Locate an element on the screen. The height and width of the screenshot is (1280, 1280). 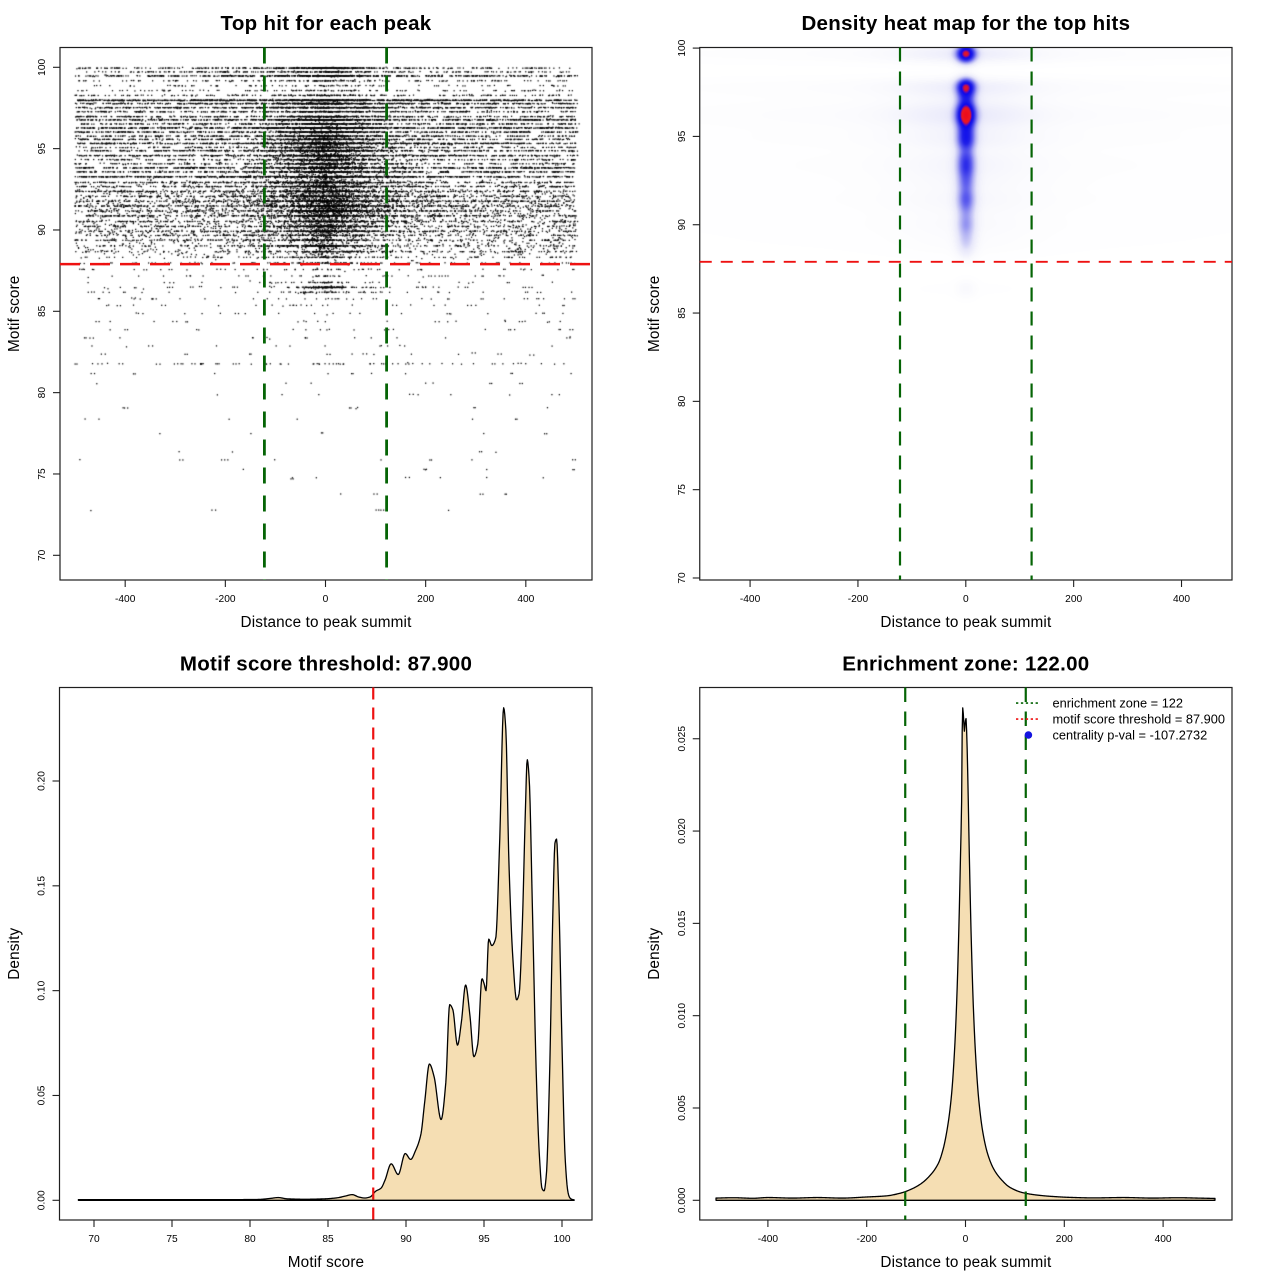
legend-label-score-threshold: motif score threshold = 87.900 is located at coordinates (1139, 719).